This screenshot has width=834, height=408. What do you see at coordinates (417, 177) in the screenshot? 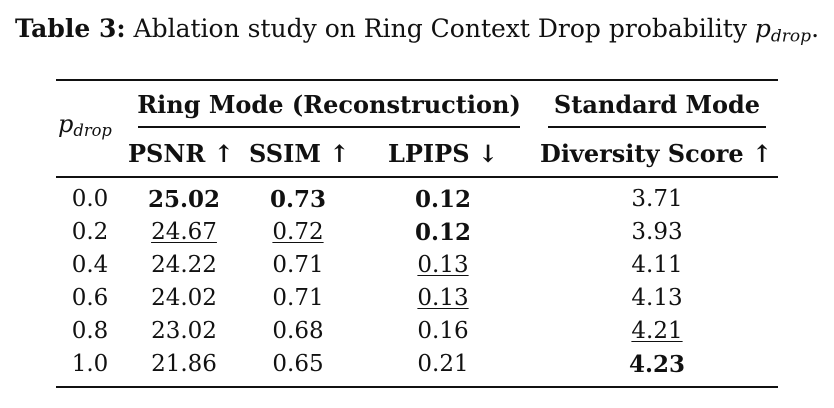
I see `mid-rule` at bounding box center [417, 177].